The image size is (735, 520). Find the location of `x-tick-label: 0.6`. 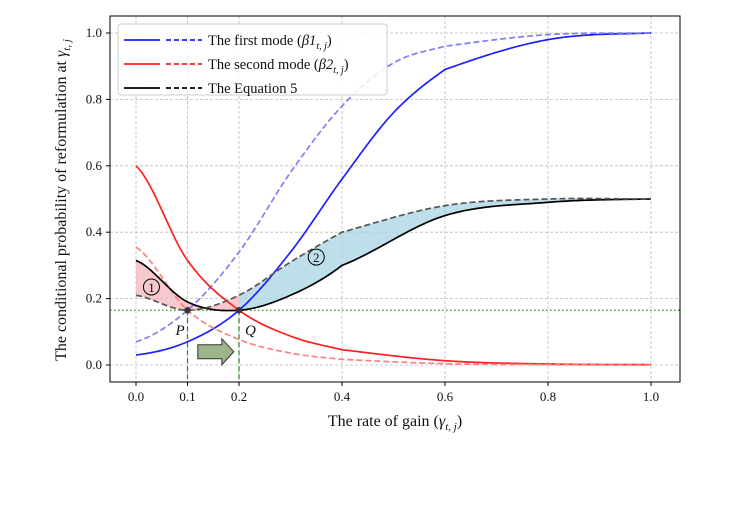

x-tick-label: 0.6 is located at coordinates (445, 396).